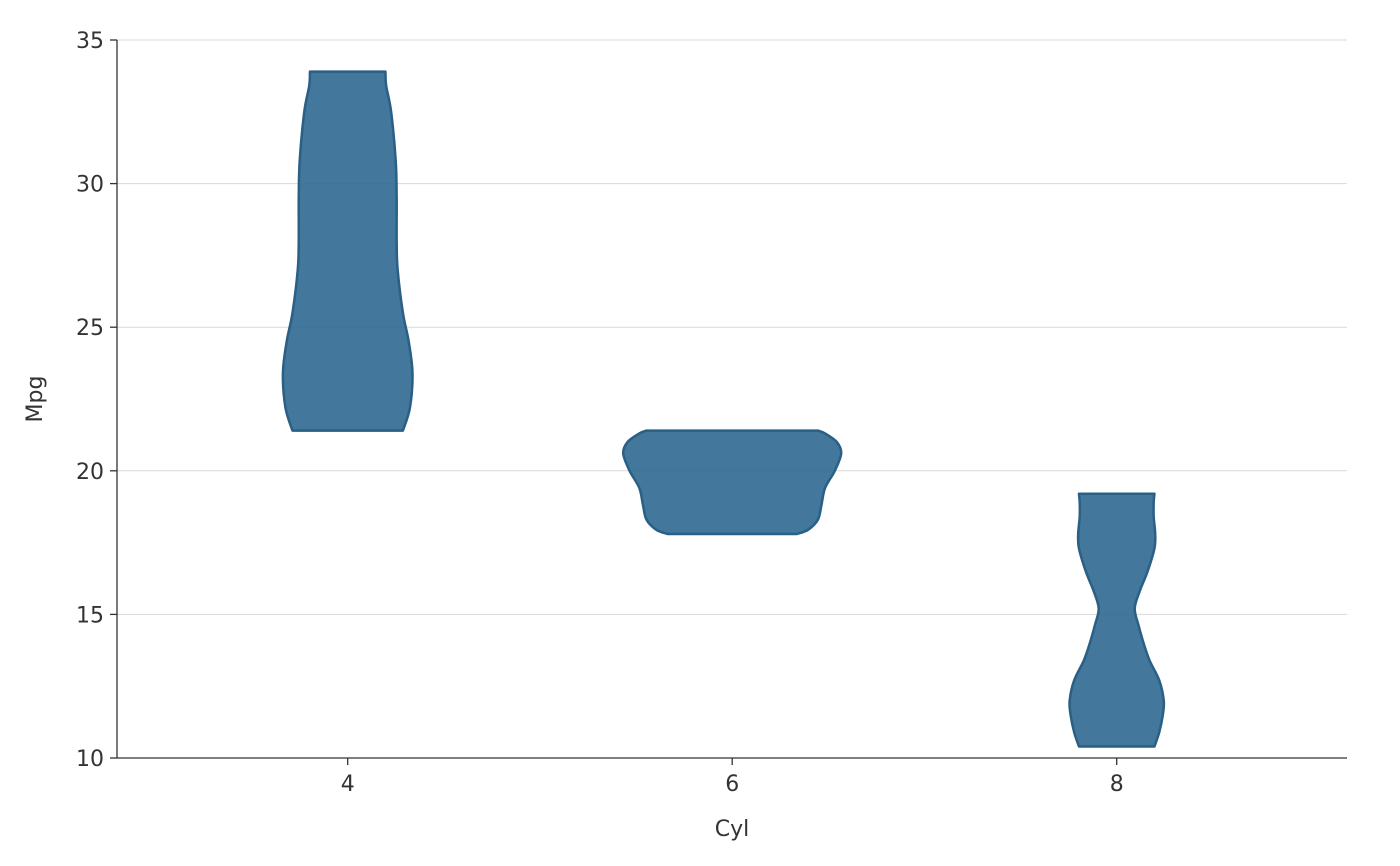  I want to click on y-tick-label: 15, so click(90, 615).